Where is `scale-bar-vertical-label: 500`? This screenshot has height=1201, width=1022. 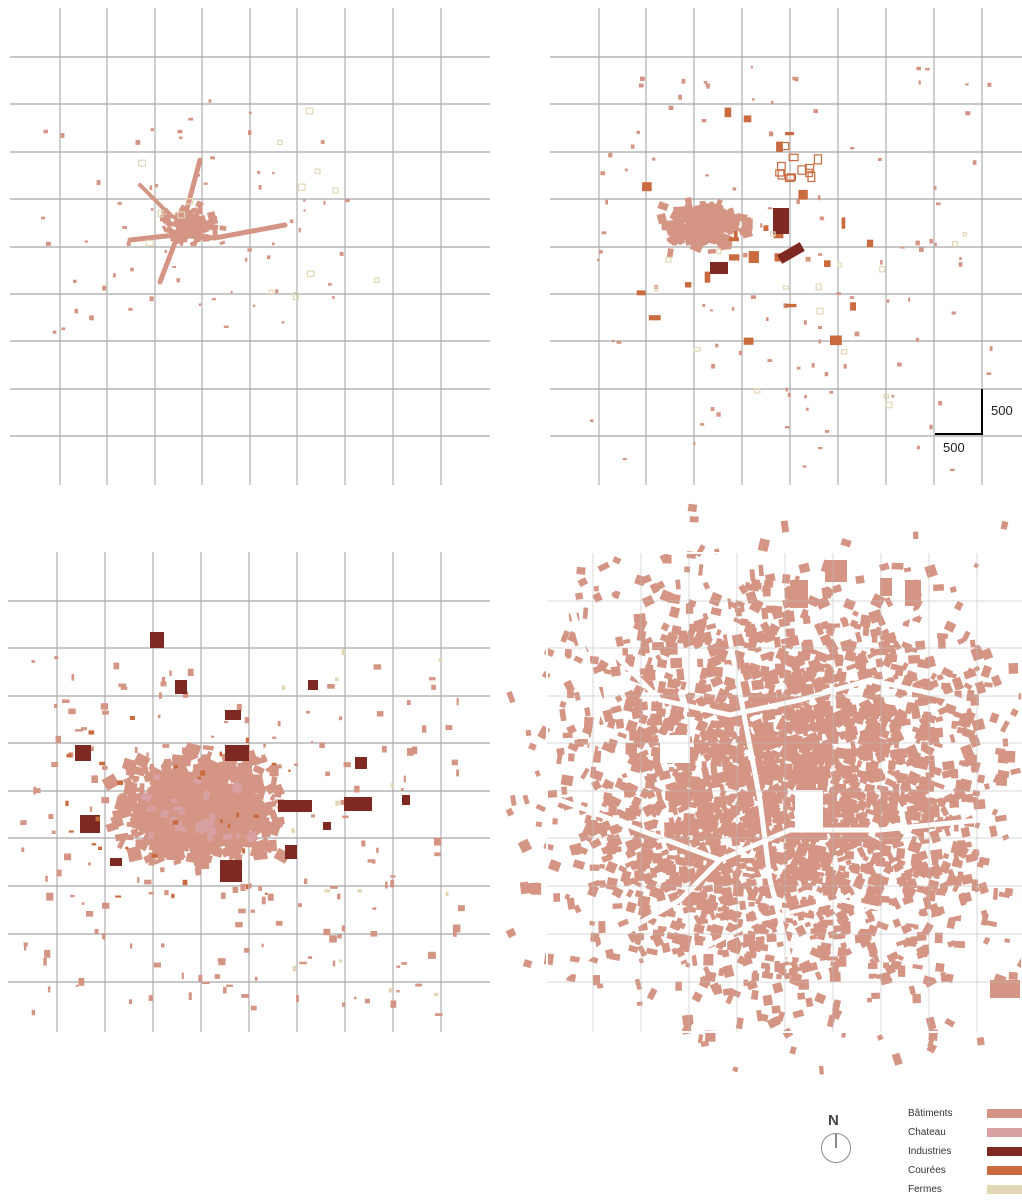
scale-bar-vertical-label: 500 is located at coordinates (1002, 410).